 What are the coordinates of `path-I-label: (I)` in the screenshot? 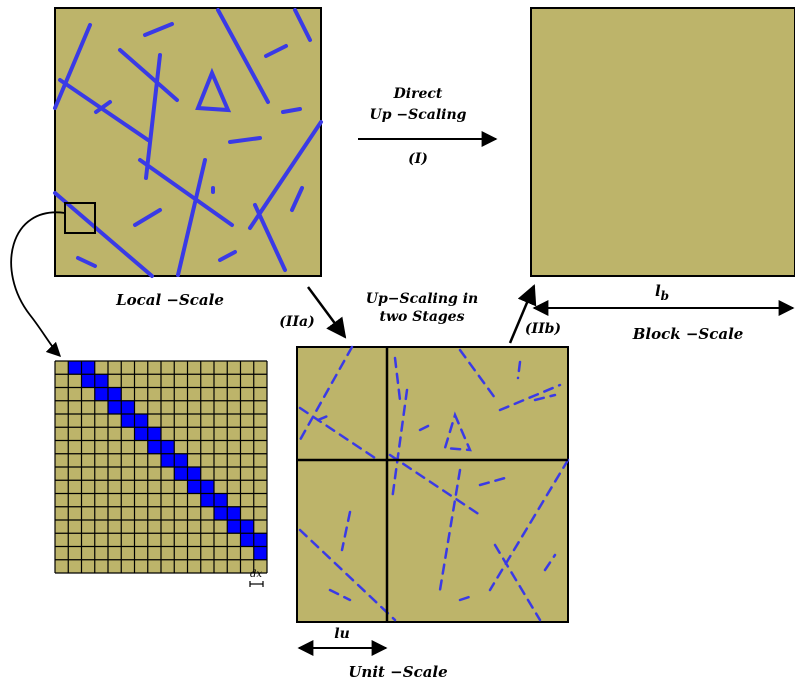 It's located at (418, 159).